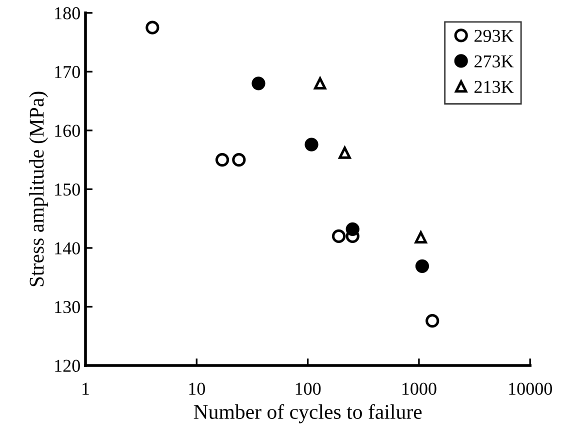 Image resolution: width=570 pixels, height=430 pixels. I want to click on y-tick-label: 150, so click(67, 189).